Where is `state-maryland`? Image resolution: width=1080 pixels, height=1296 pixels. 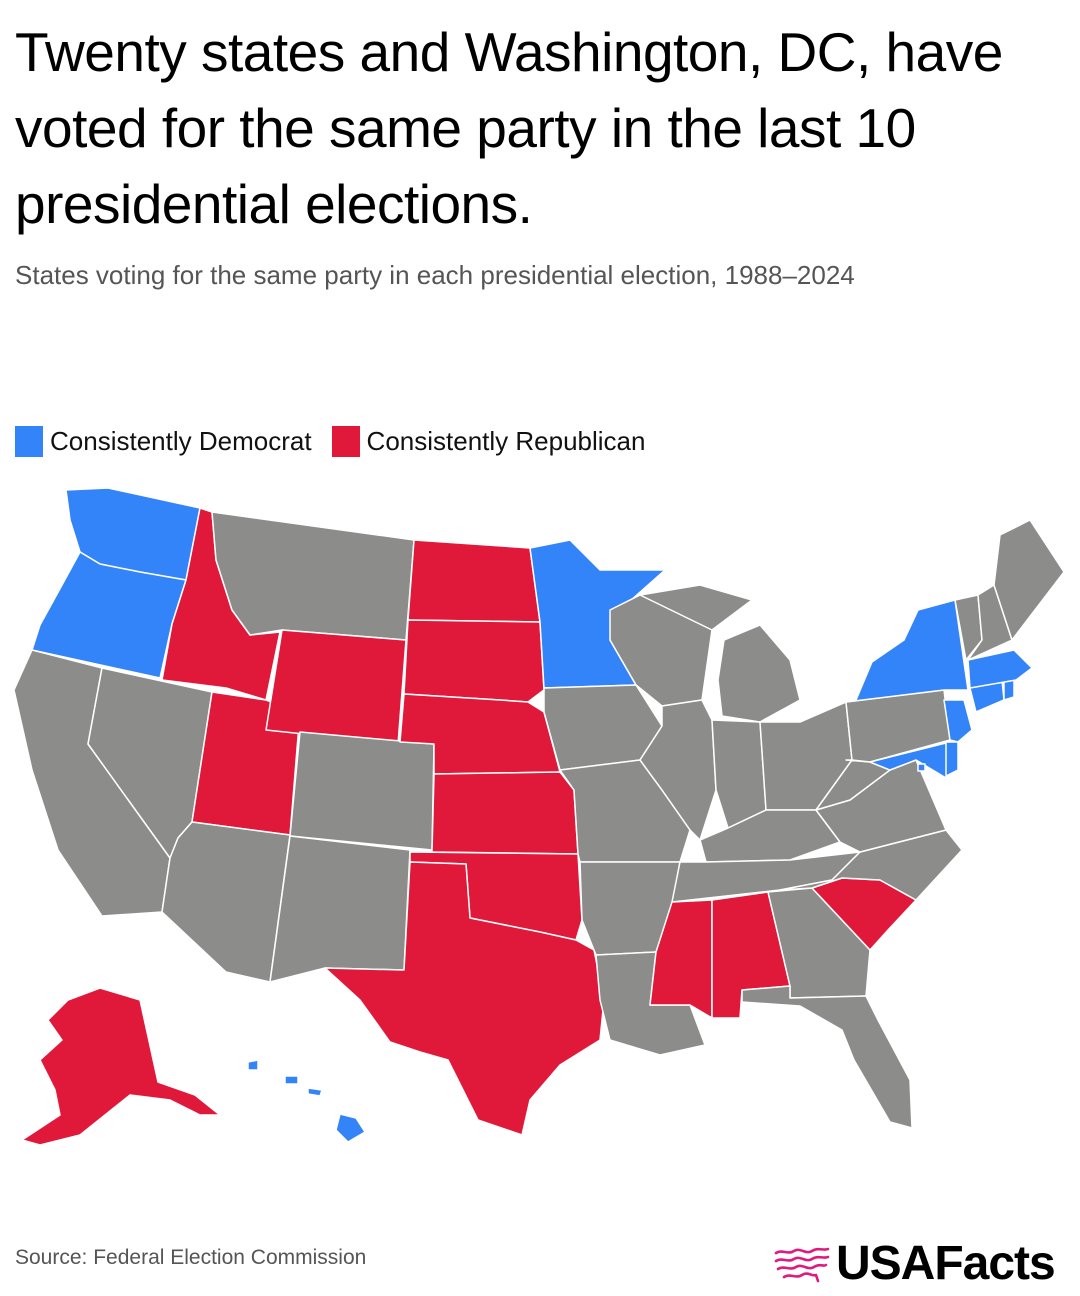
state-maryland is located at coordinates (910, 760).